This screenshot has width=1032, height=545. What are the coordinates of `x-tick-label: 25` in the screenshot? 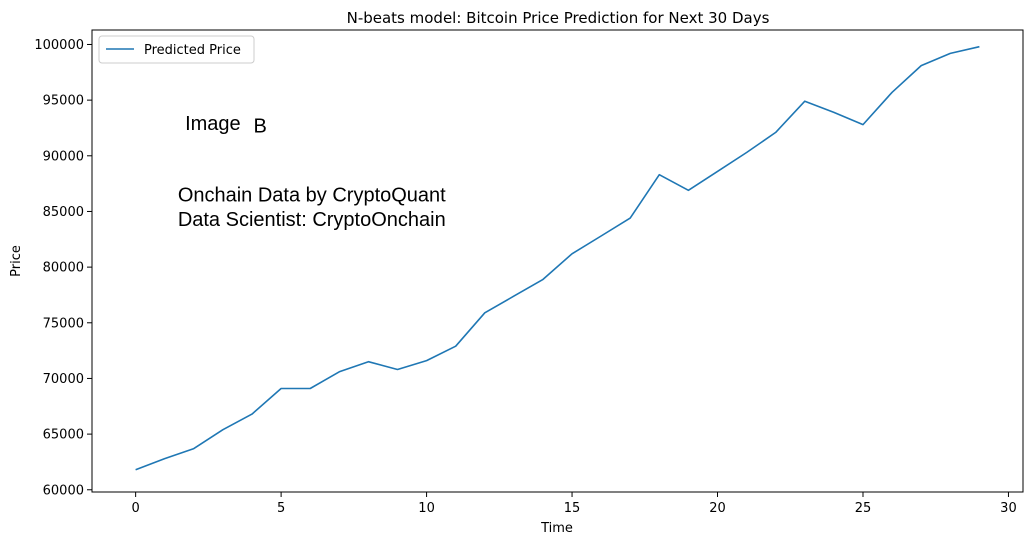 It's located at (863, 508).